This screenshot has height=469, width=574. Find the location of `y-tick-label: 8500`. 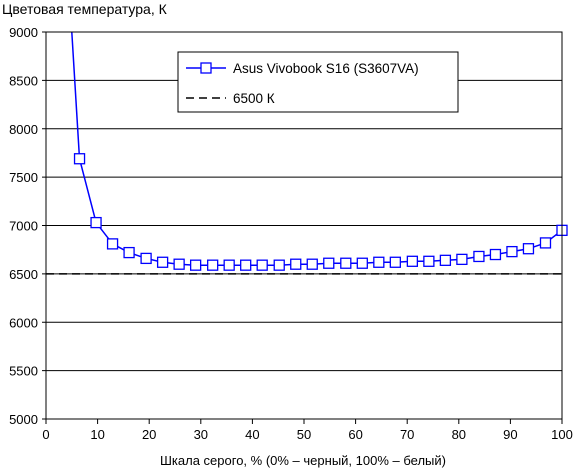

y-tick-label: 8500 is located at coordinates (23, 80).